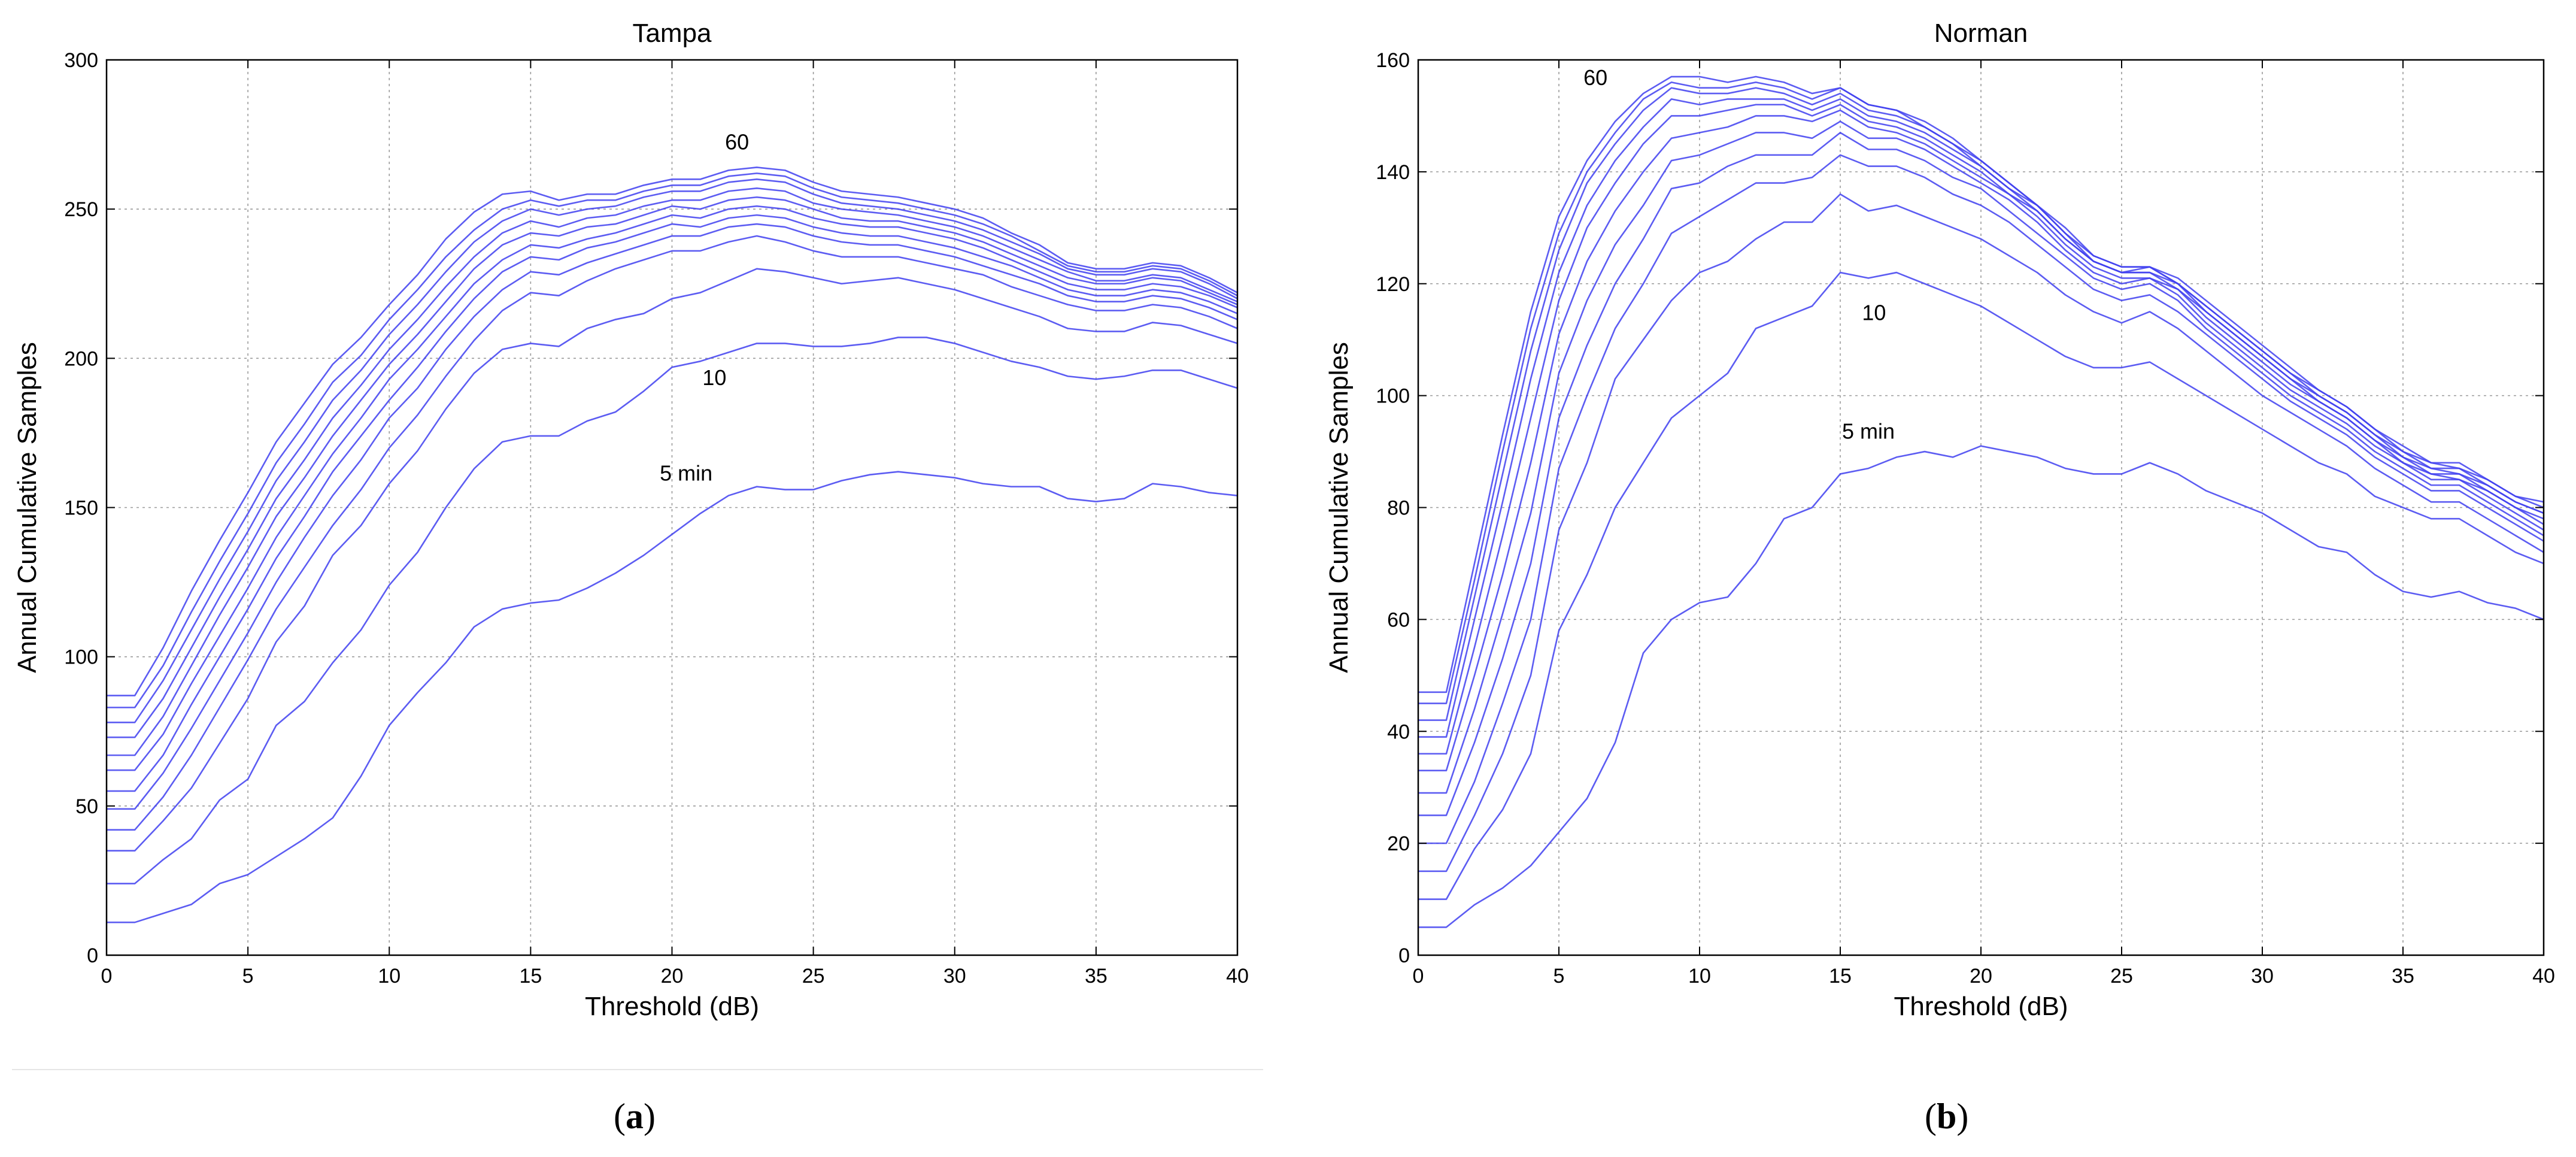 Image resolution: width=2576 pixels, height=1157 pixels. Describe the element at coordinates (672, 33) in the screenshot. I see `chart-title: Tampa` at that location.